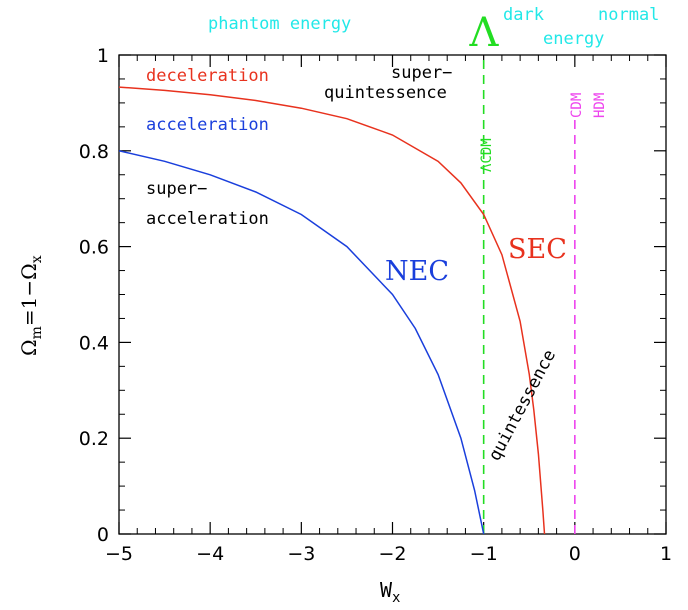 This screenshot has width=688, height=610. What do you see at coordinates (522, 406) in the screenshot?
I see `quintessence-label: quintessence` at bounding box center [522, 406].